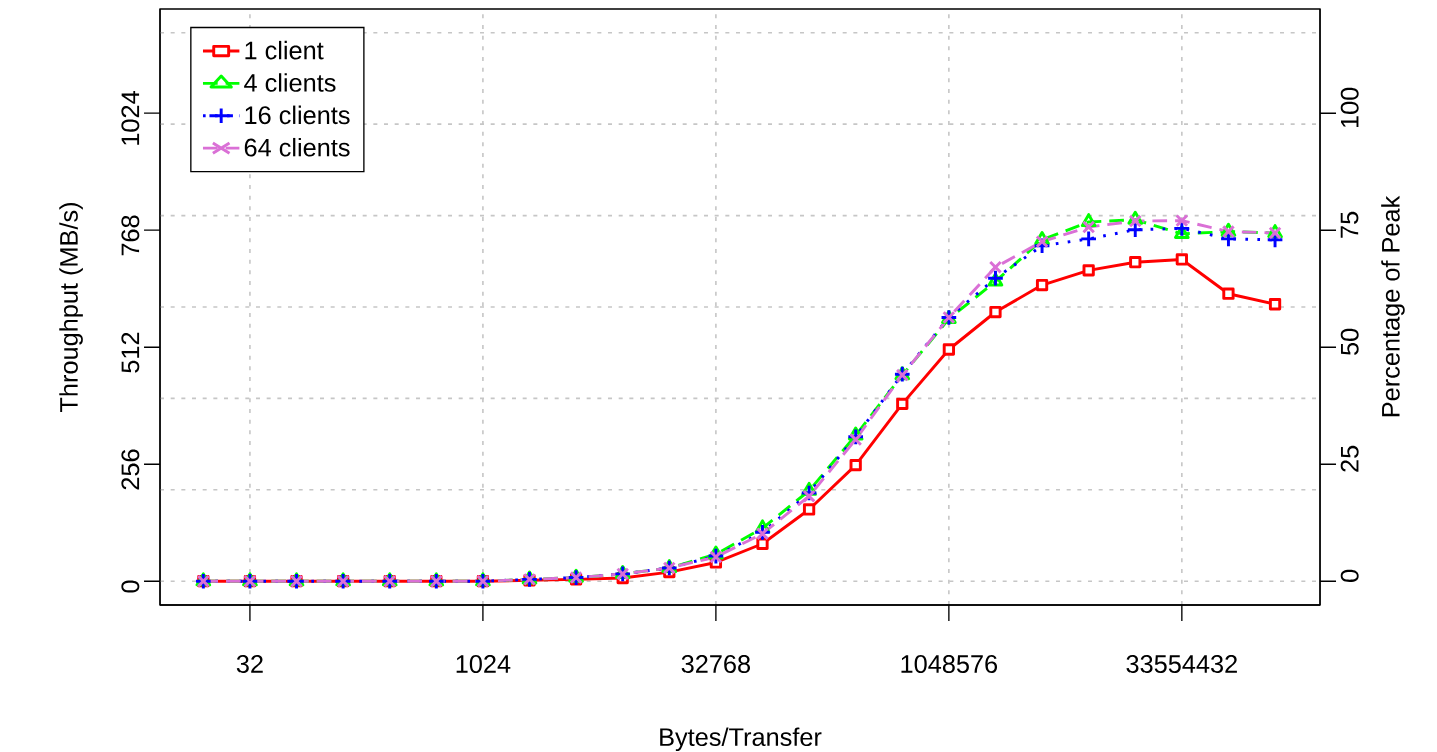 The height and width of the screenshot is (752, 1437). Describe the element at coordinates (297, 147) in the screenshot. I see `legend-label: 64 clients` at that location.